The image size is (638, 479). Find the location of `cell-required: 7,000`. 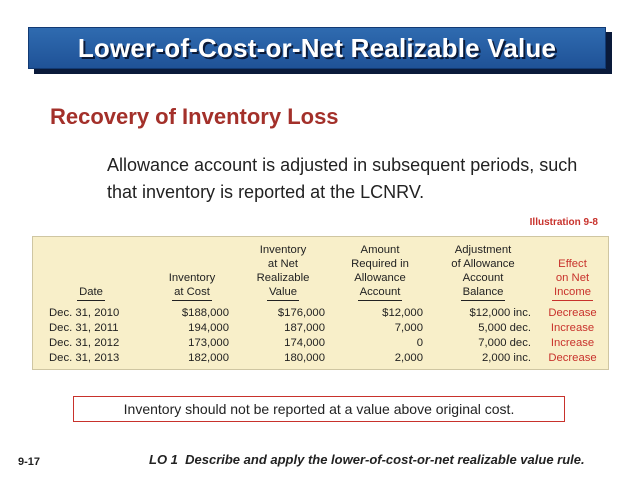

cell-required: 7,000 is located at coordinates (408, 328).